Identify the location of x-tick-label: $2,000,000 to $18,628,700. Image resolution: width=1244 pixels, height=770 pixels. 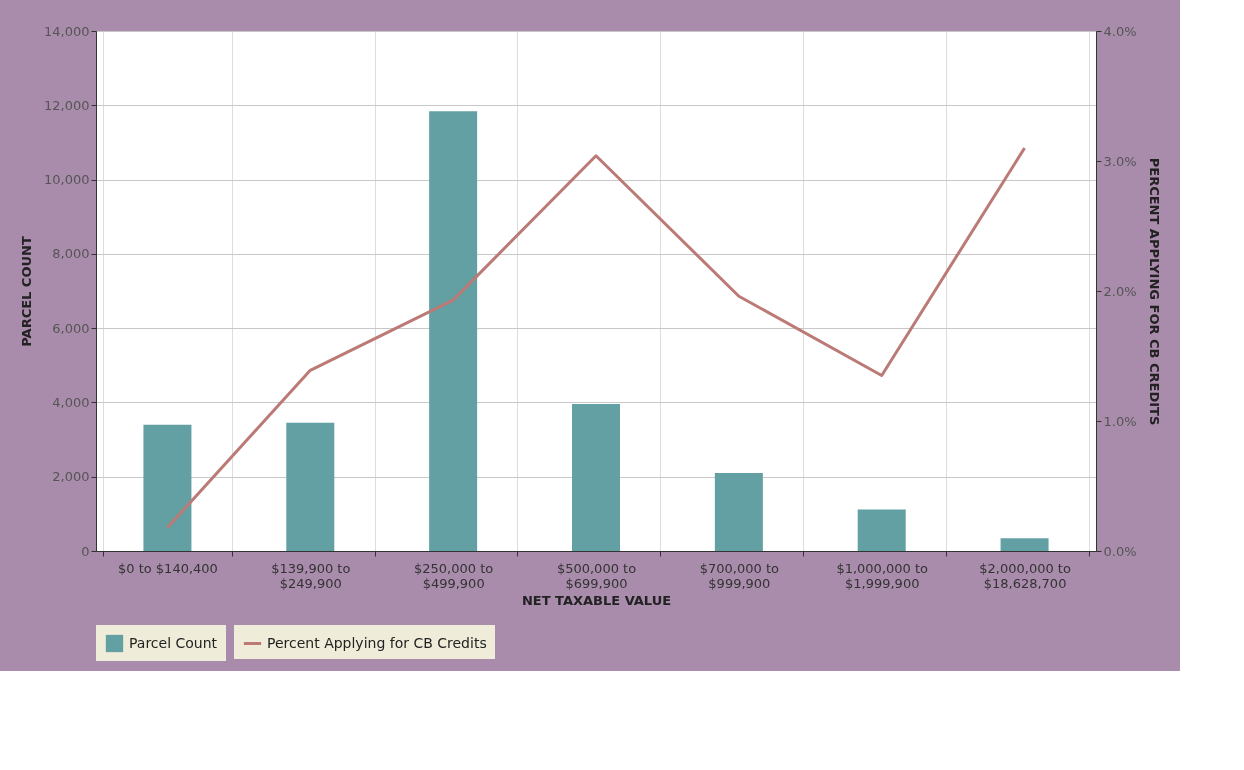
(1025, 575).